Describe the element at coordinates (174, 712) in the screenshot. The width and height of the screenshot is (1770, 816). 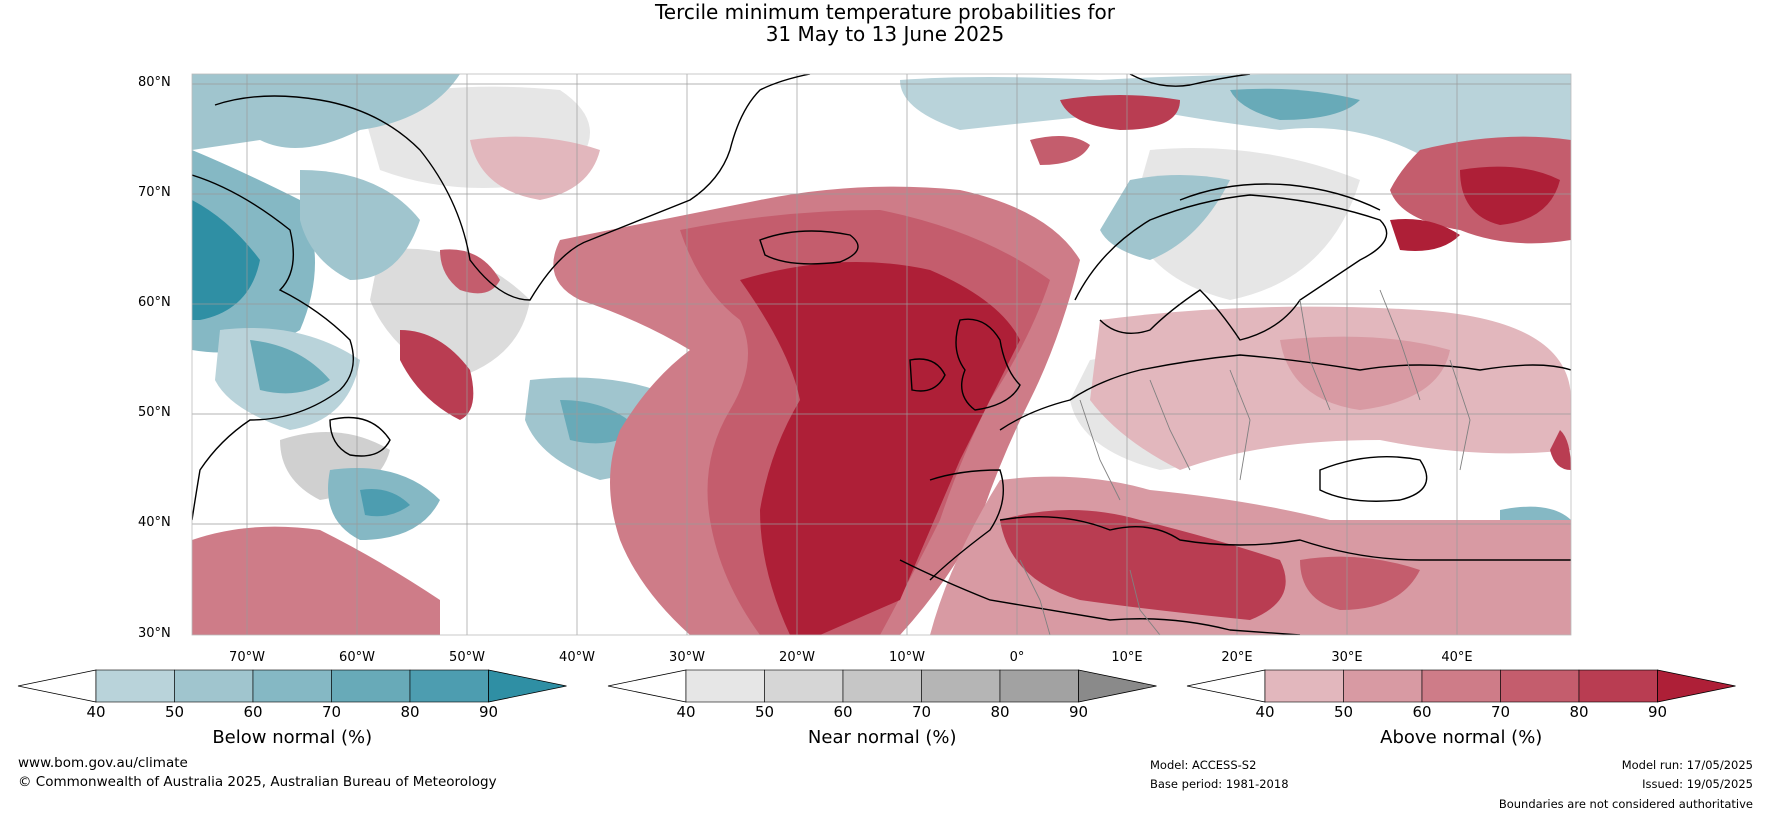
I see `colorbar-below-tick-label: 50` at that location.